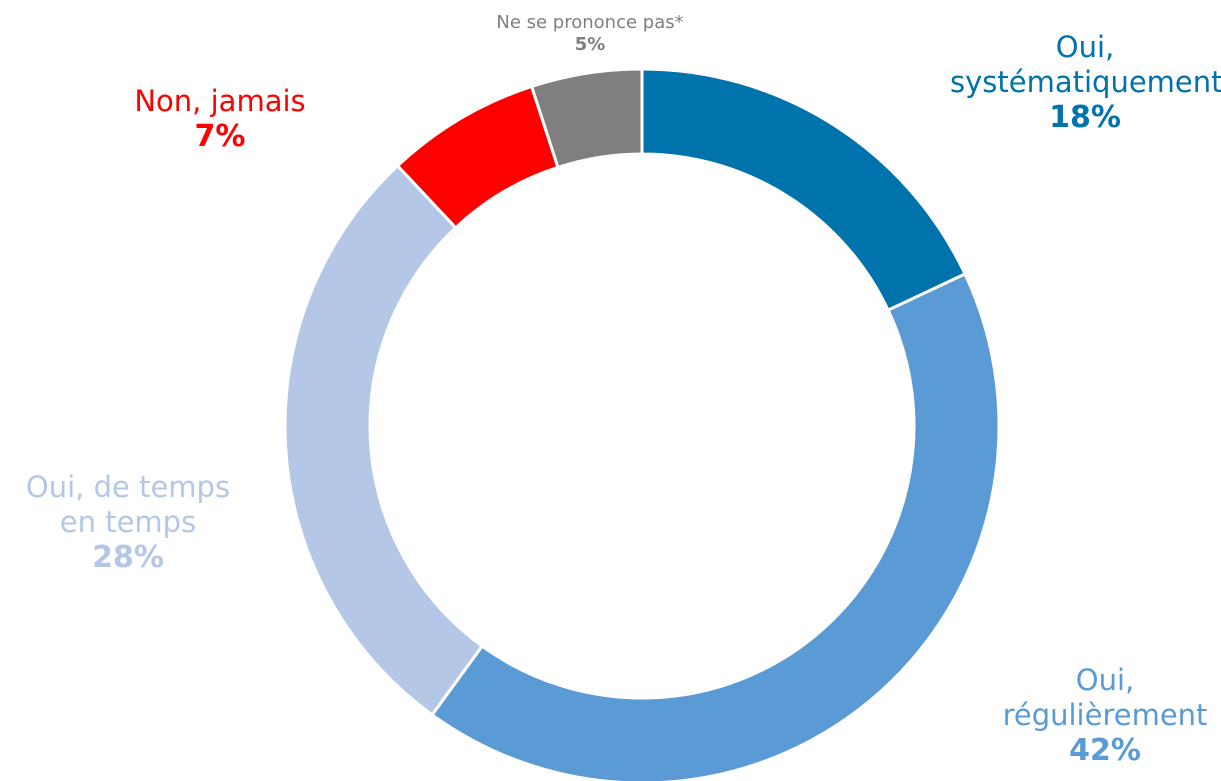 This screenshot has height=781, width=1221. I want to click on label-oui-systematiquement-line1: Oui,, so click(1085, 47).